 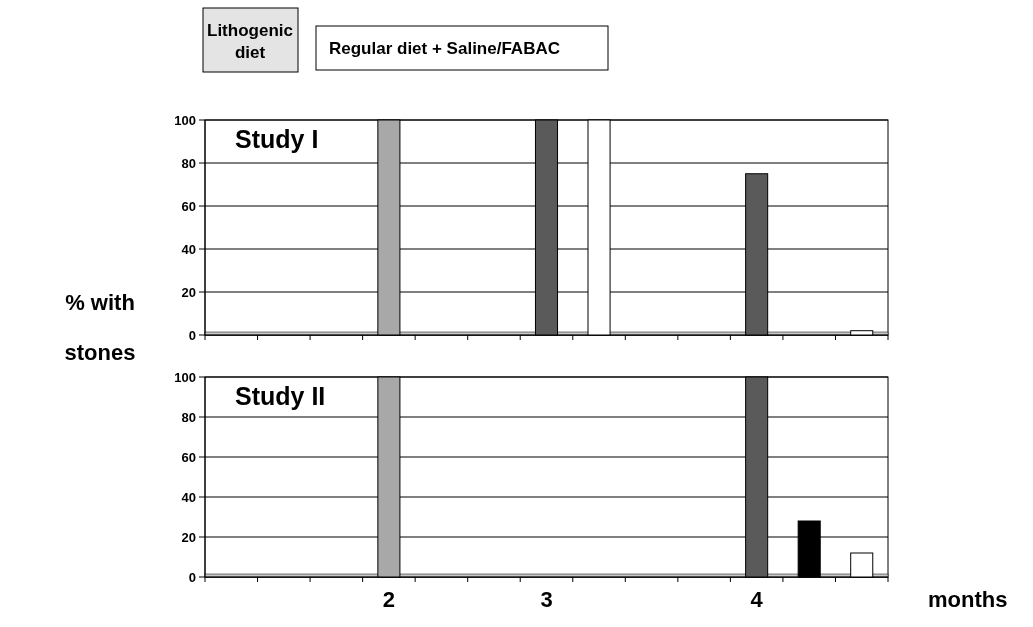 I want to click on y-axis-title: % with stones, so click(x=100, y=327).